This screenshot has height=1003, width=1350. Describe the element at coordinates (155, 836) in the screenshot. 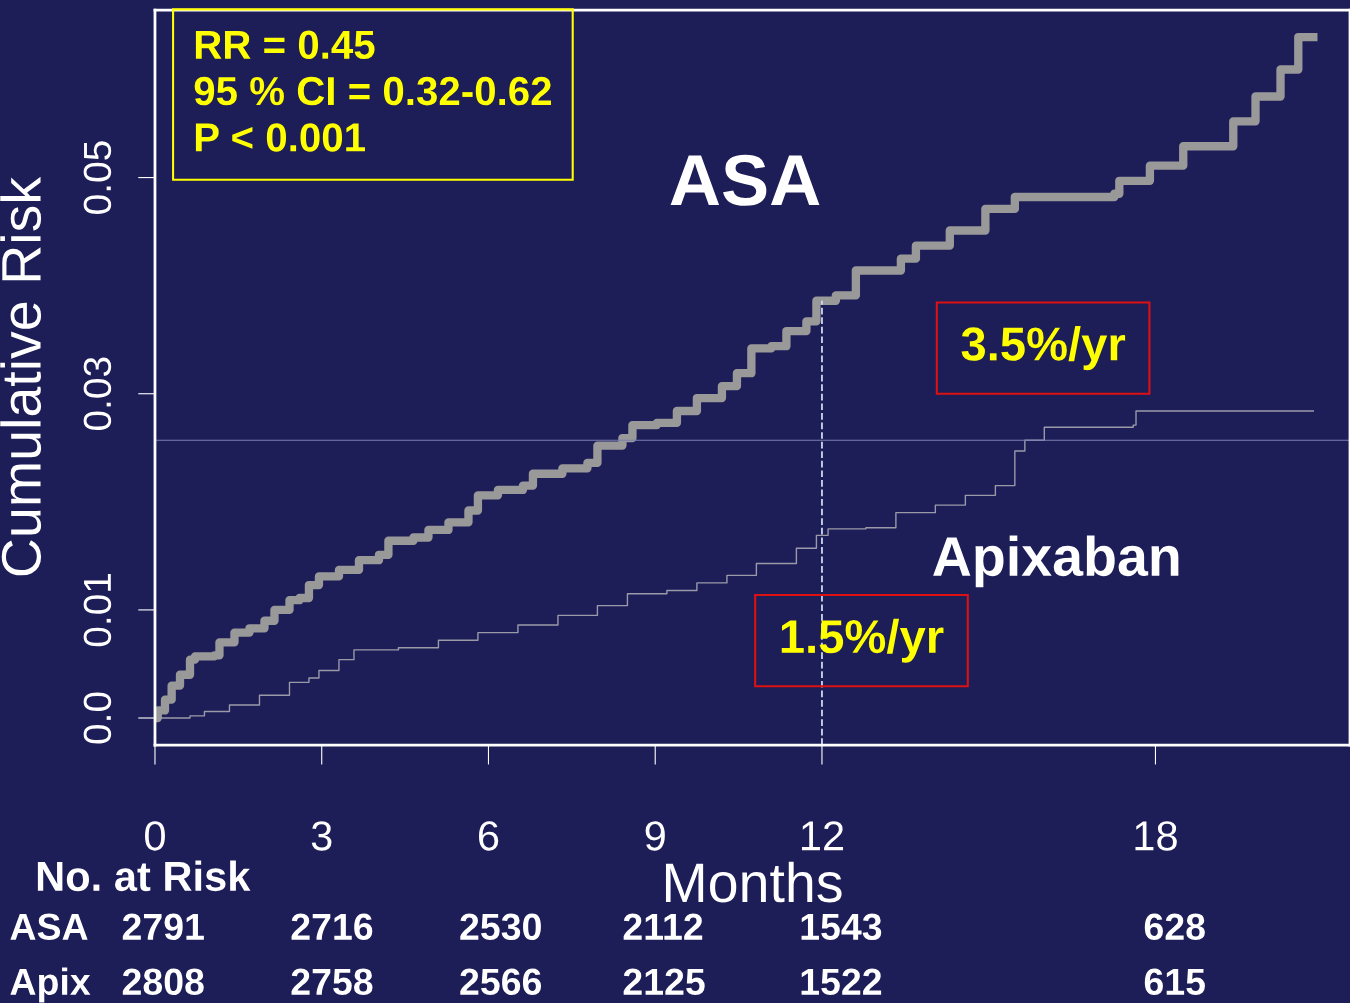

I see `x-tick-label: 0` at that location.